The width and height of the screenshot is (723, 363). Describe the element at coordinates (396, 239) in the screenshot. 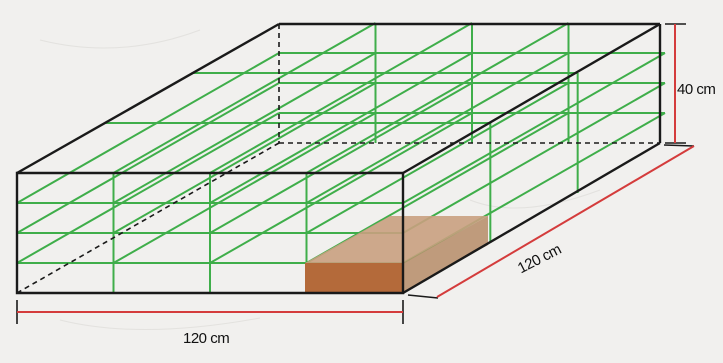

I see `block-top-face` at that location.